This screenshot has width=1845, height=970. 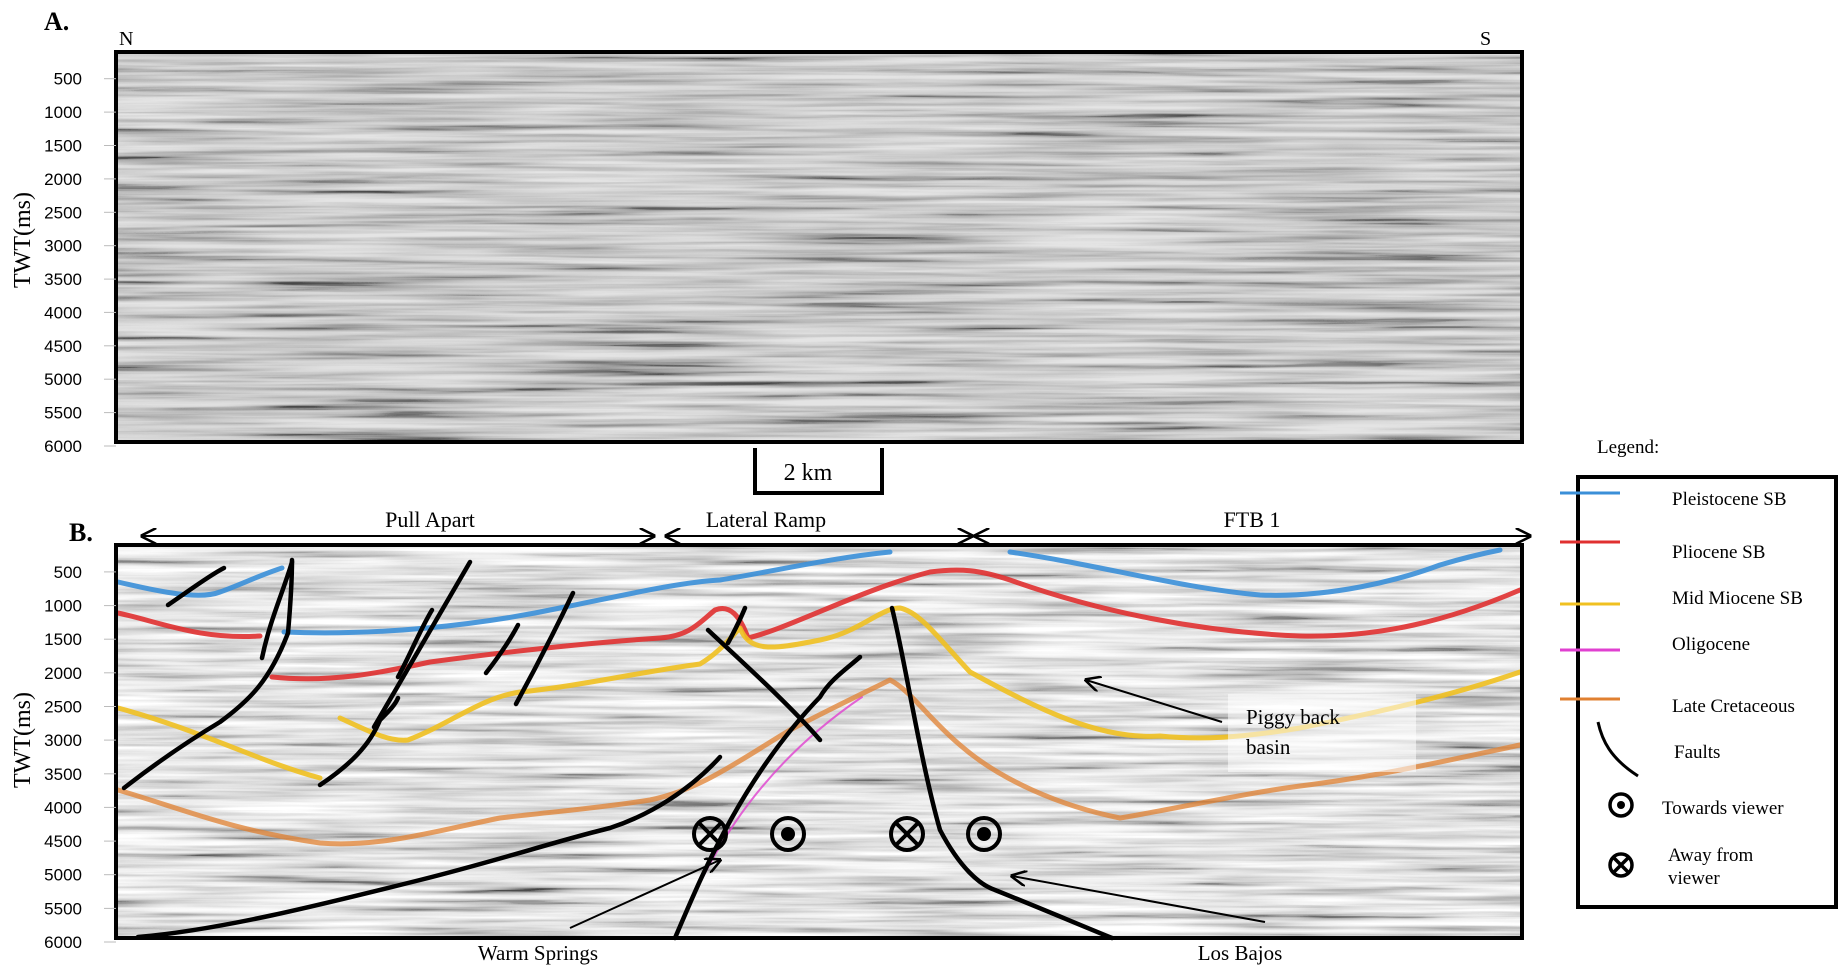 I want to click on legend-item-towards-viewer: Towards viewer, so click(x=1696, y=805).